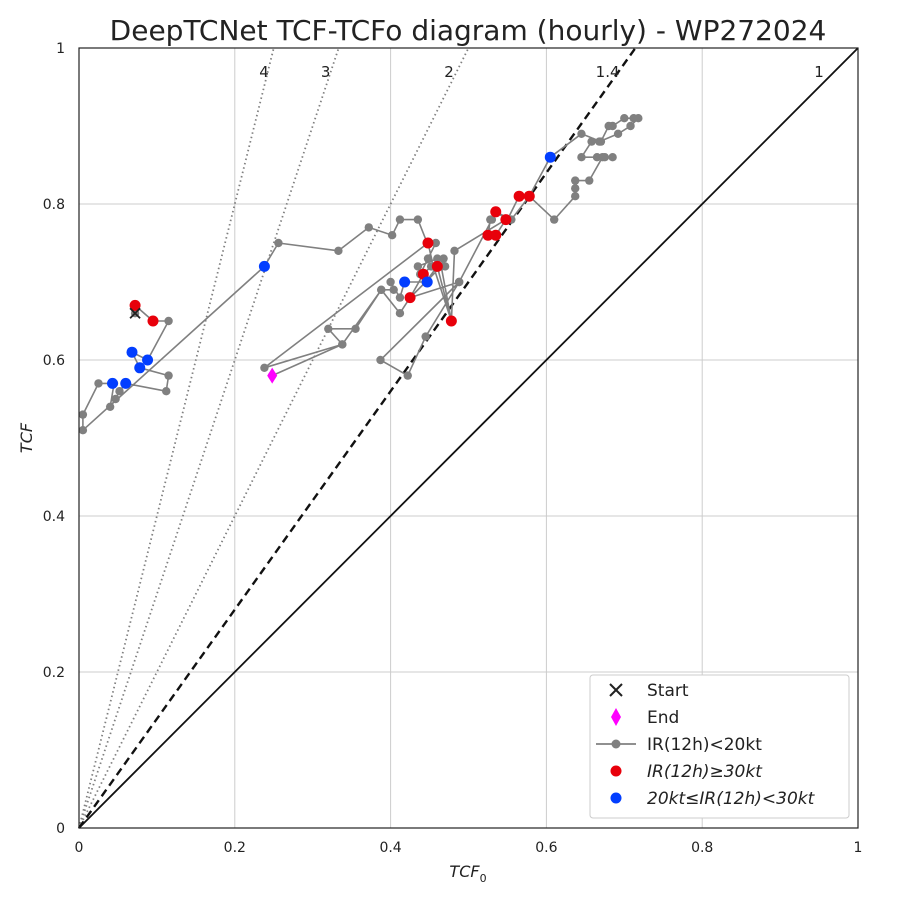 This screenshot has height=904, width=900. I want to click on legend-start-label: Start, so click(668, 691).